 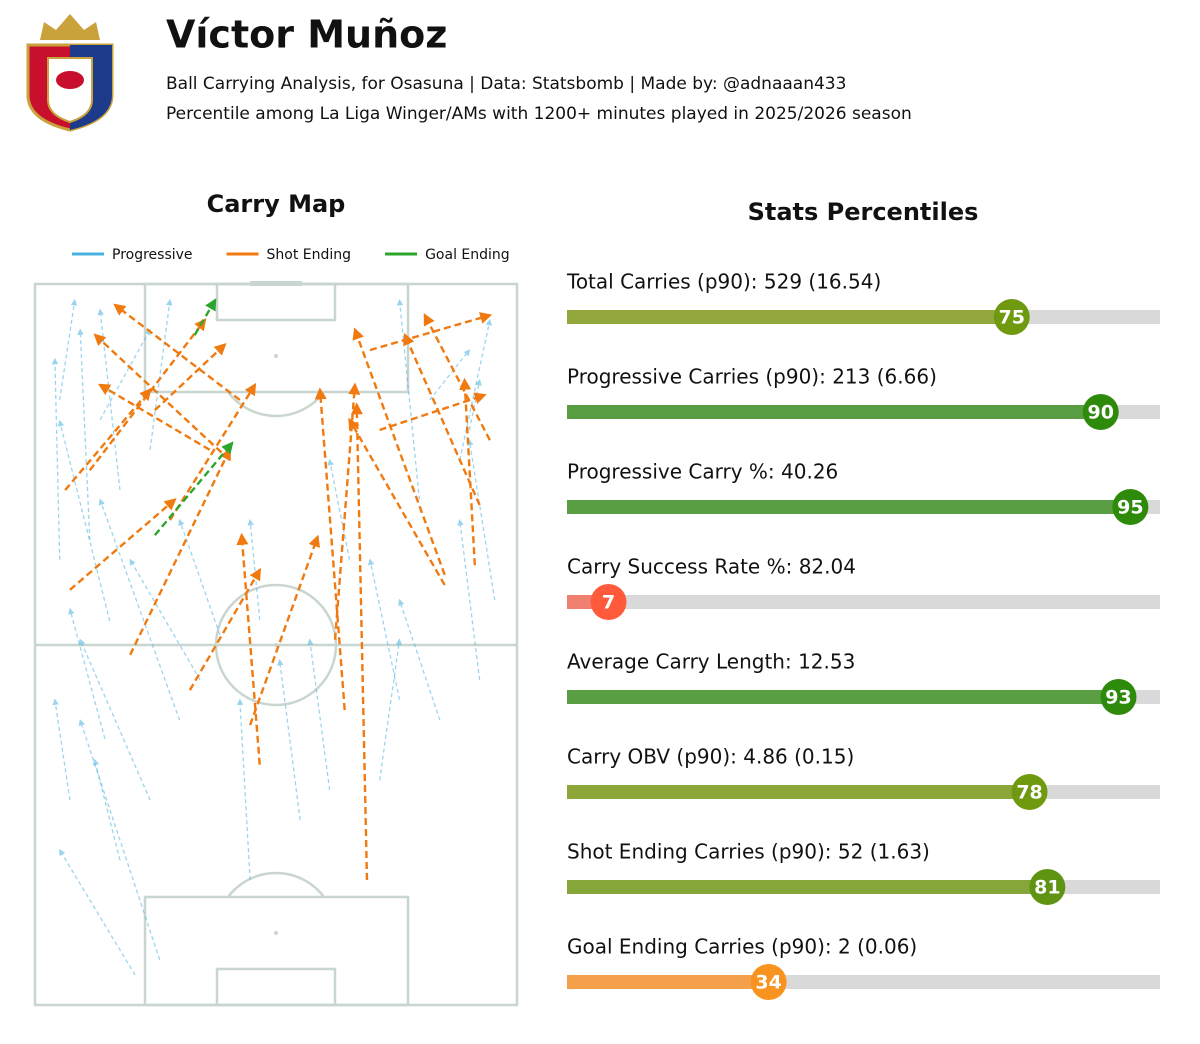 I want to click on percentile-label: 93, so click(x=1118, y=698).